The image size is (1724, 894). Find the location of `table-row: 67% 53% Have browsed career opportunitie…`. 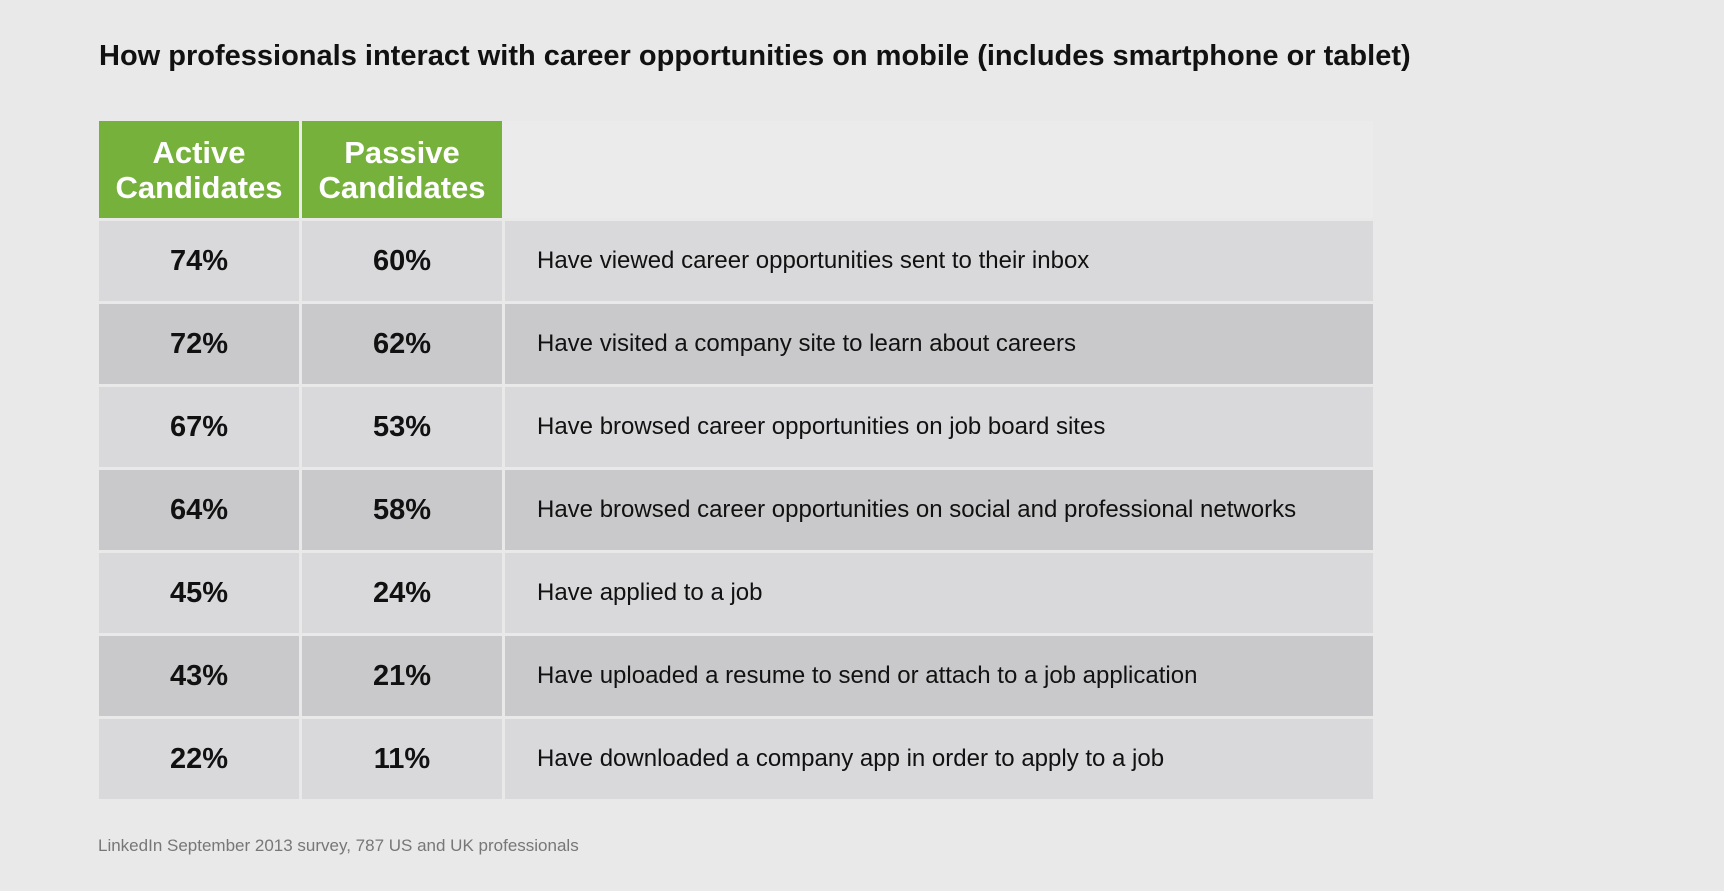

table-row: 67% 53% Have browsed career opportunitie… is located at coordinates (736, 427).